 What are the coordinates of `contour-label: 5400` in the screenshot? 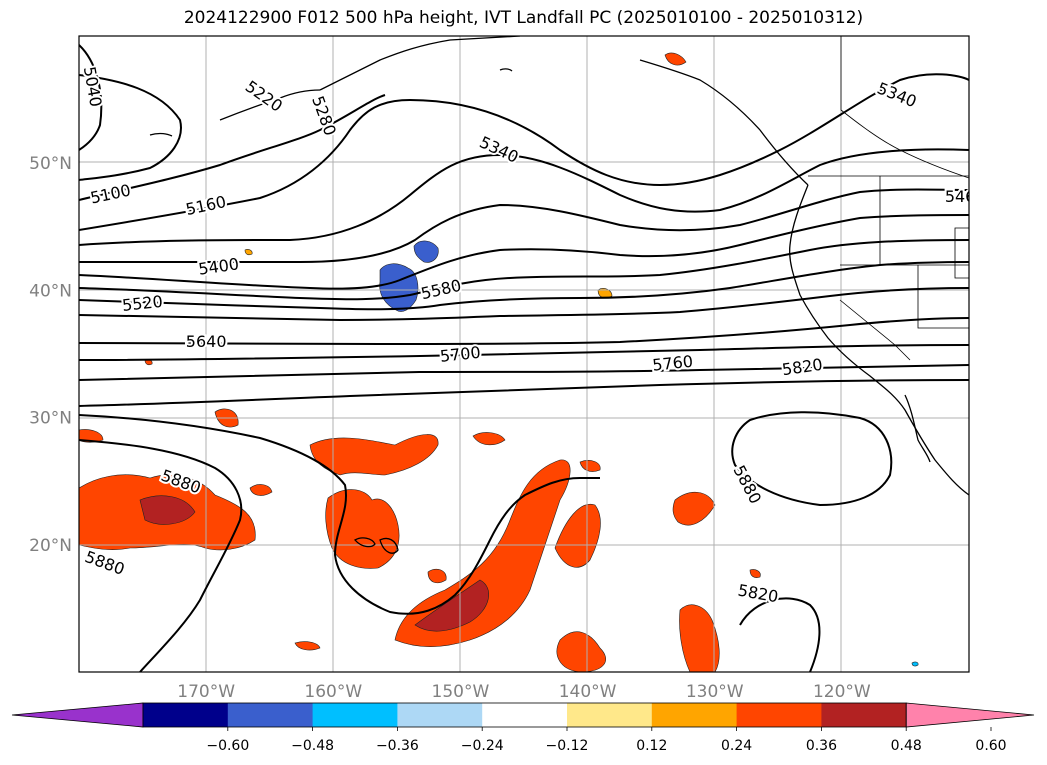 It's located at (218, 266).